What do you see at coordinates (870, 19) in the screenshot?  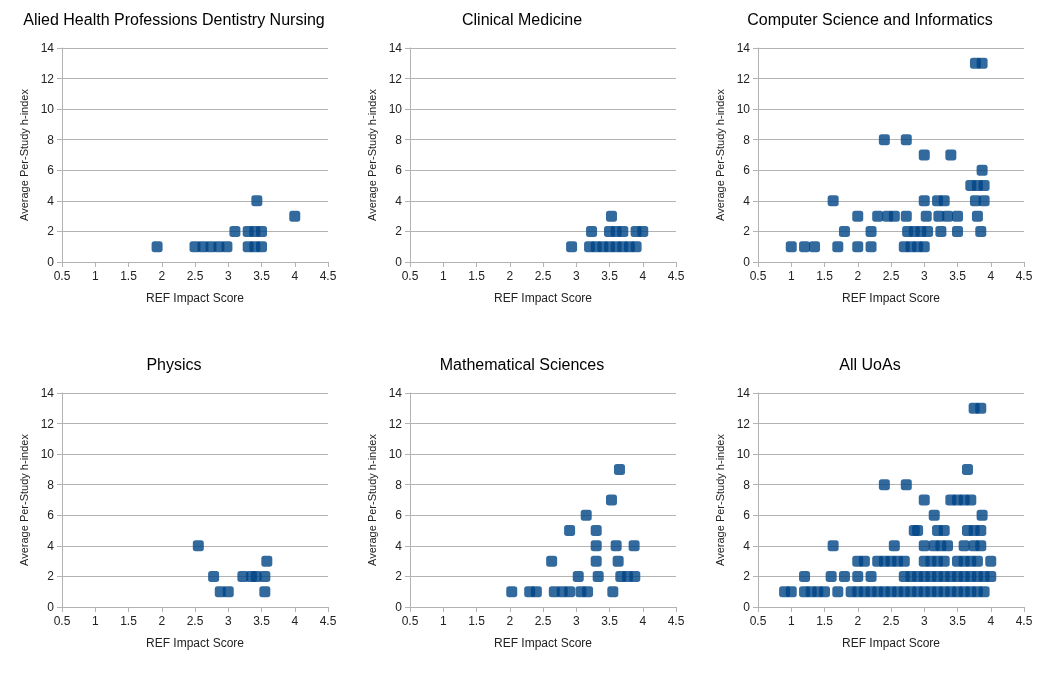 I see `chart-title: Computer Science and Informatics` at bounding box center [870, 19].